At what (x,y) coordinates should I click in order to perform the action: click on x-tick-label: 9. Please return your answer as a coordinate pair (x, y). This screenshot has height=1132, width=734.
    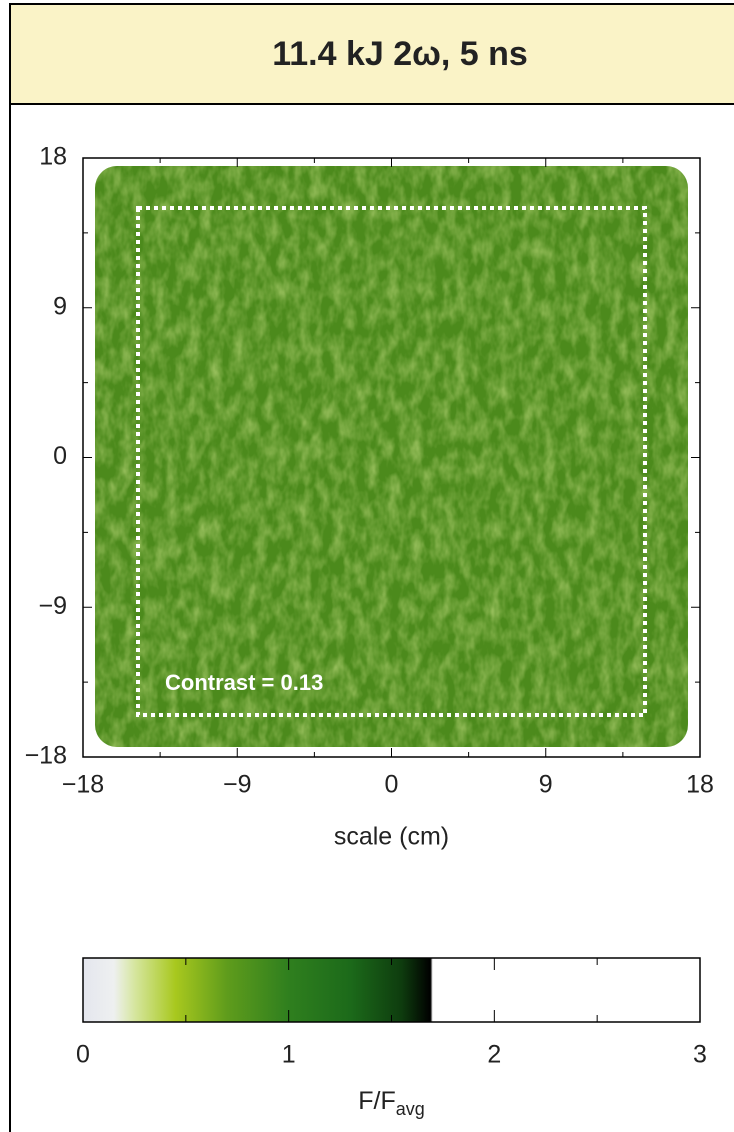
    Looking at the image, I should click on (546, 785).